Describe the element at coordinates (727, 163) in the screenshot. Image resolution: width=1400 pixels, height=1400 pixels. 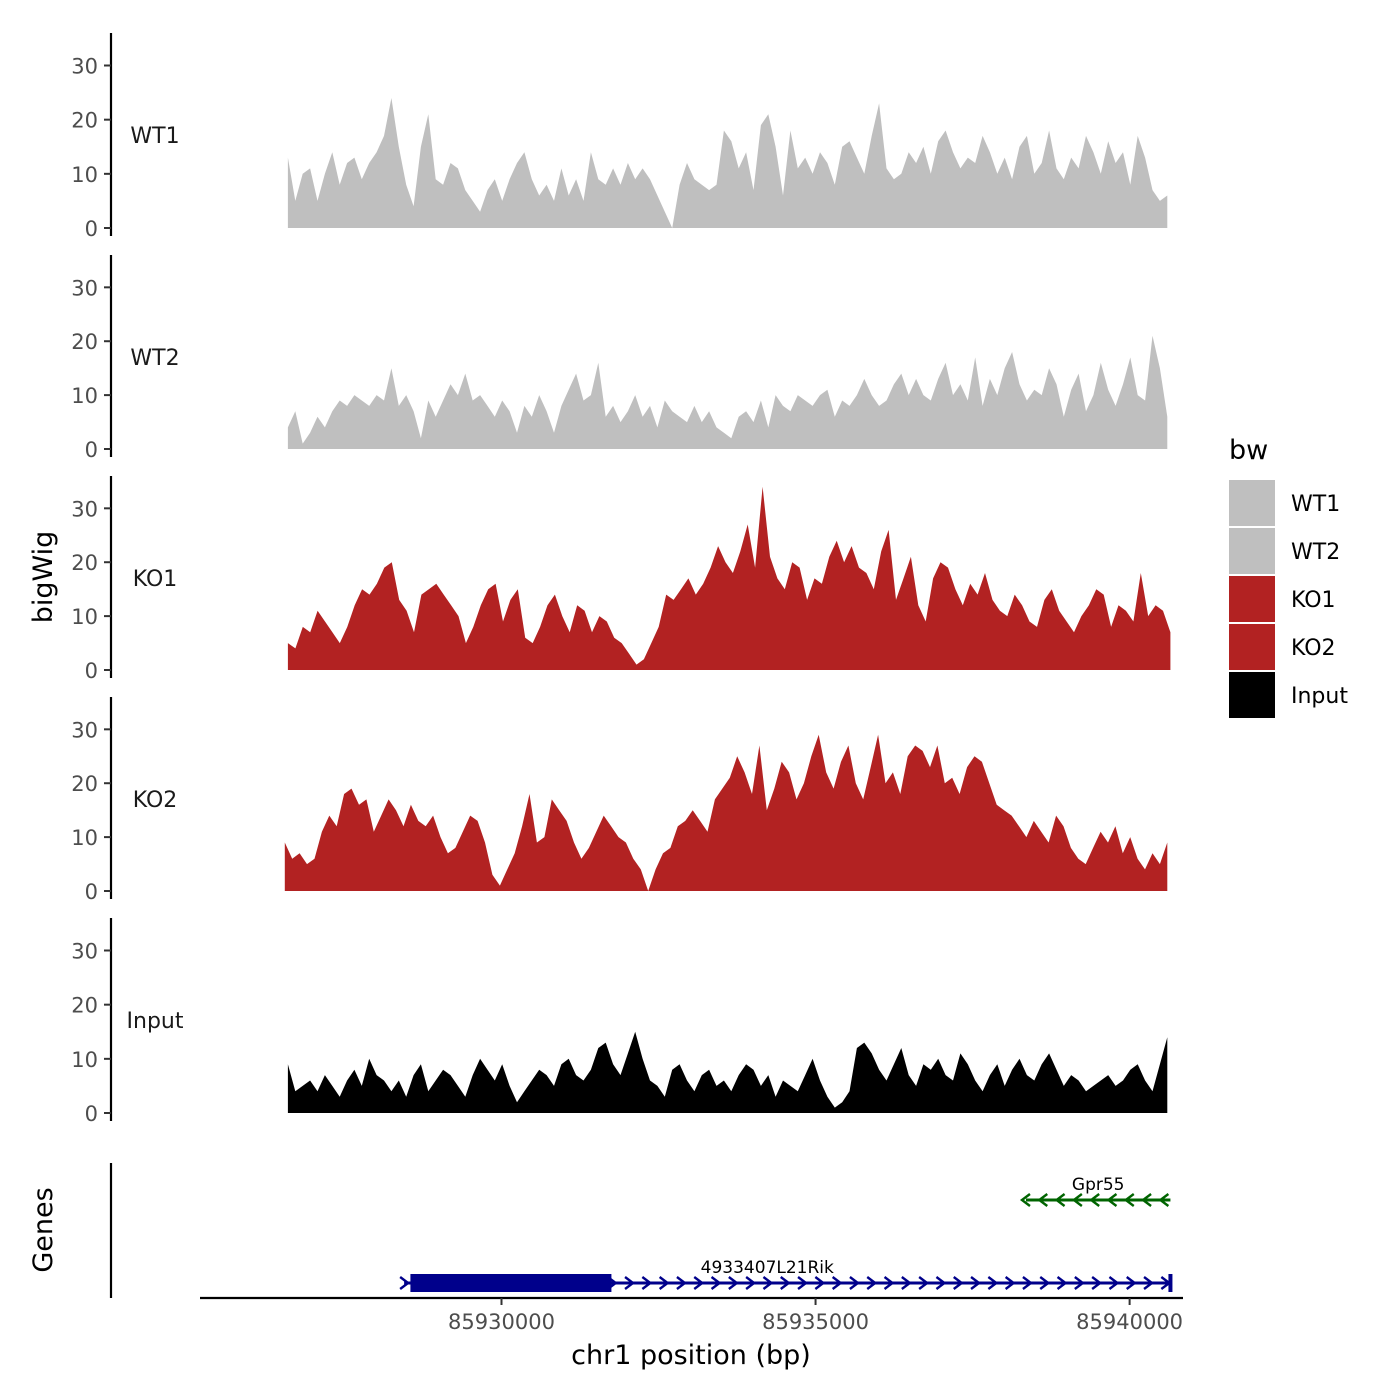
I see `coverage-area-wt1` at that location.